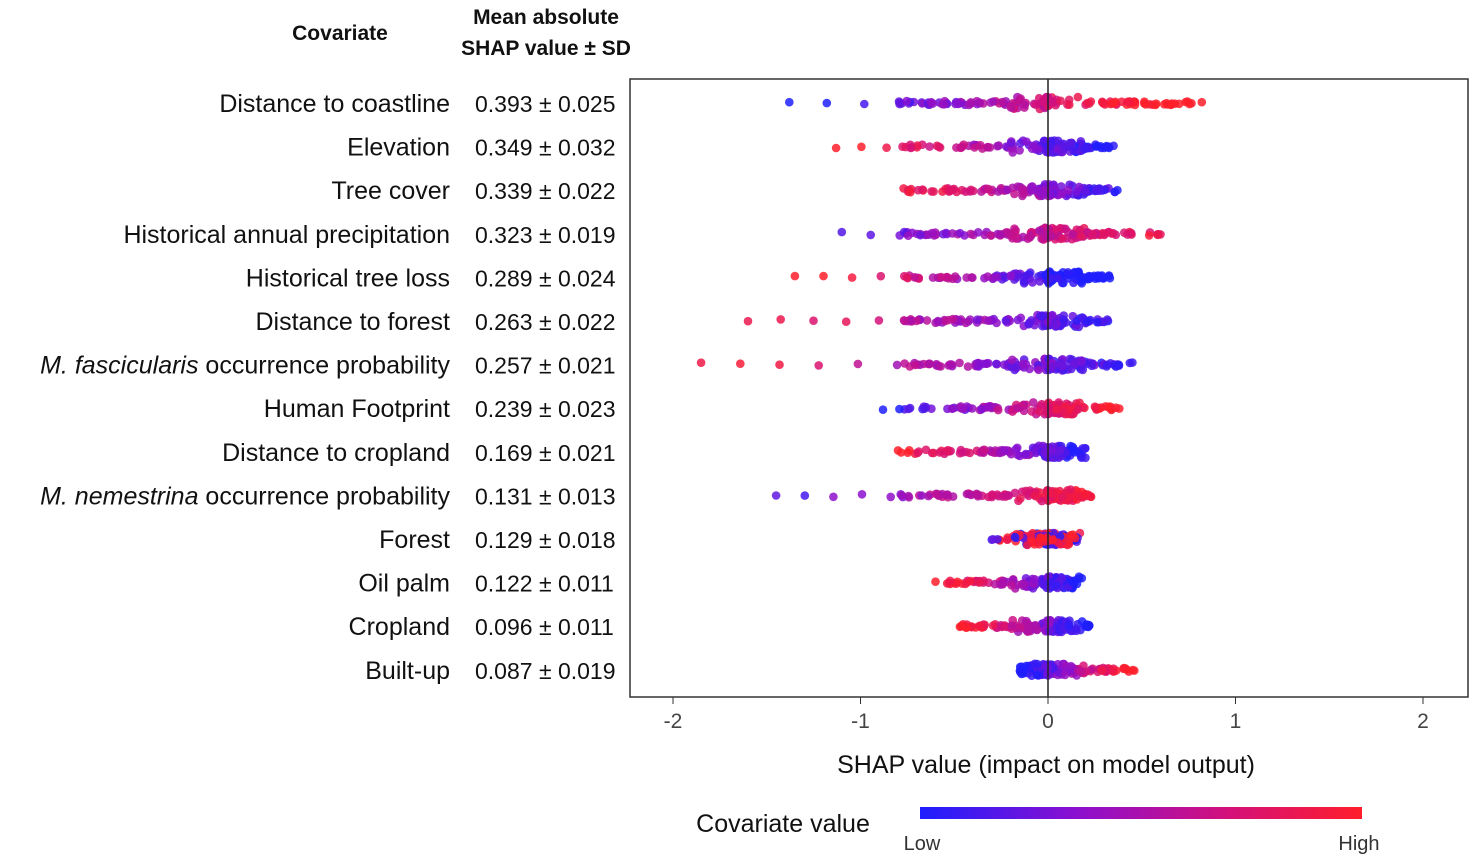  What do you see at coordinates (334, 104) in the screenshot?
I see `covariate-label: Distance to coastline` at bounding box center [334, 104].